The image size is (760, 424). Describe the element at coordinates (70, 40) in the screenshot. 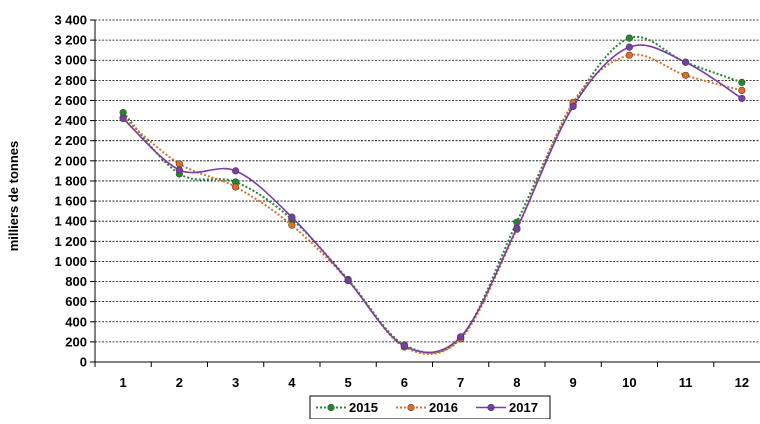

I see `y-tick-label: 3 200` at that location.